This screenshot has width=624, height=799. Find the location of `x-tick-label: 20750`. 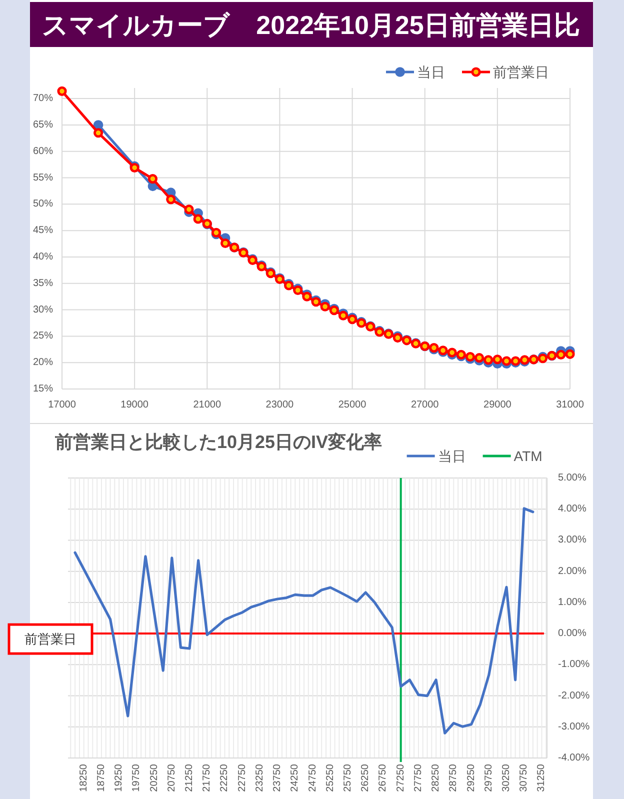

x-tick-label: 20750 is located at coordinates (172, 778).